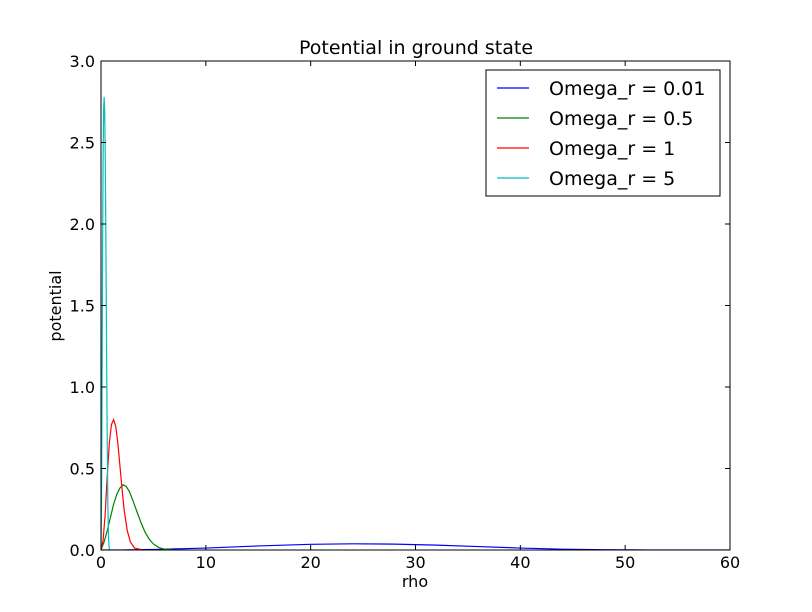  I want to click on x-tick-label-4: 40, so click(520, 562).